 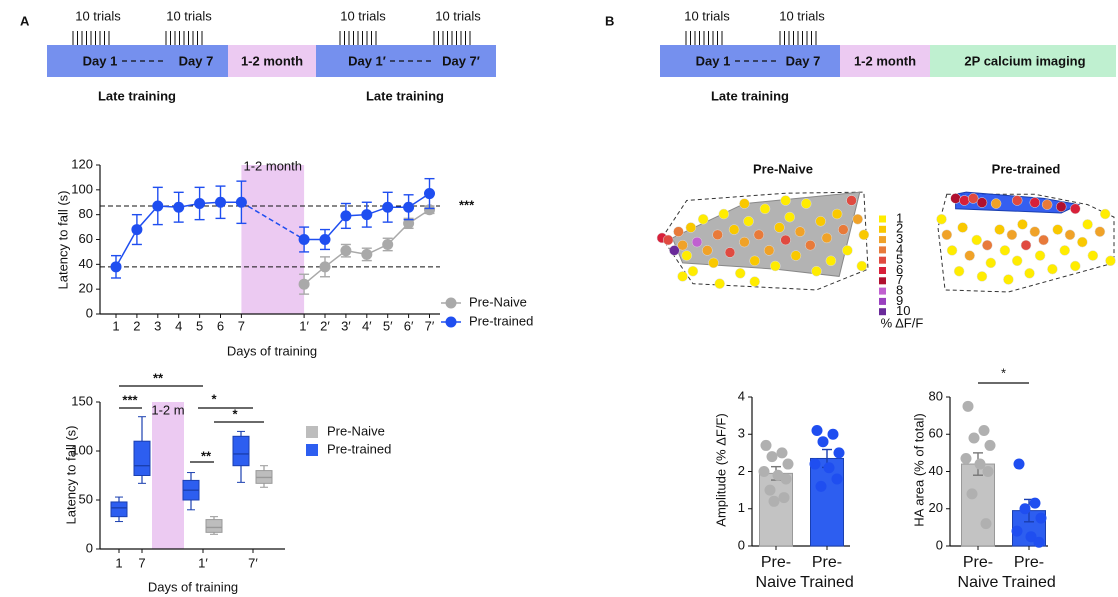 What do you see at coordinates (363, 15) in the screenshot?
I see `trials-label: 10 trials` at bounding box center [363, 15].